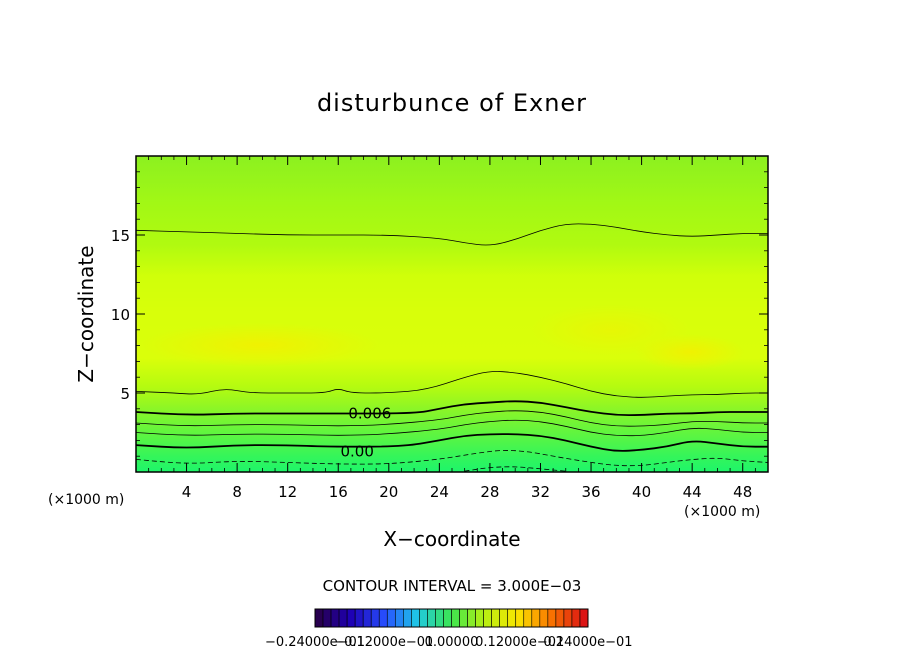  What do you see at coordinates (86, 313) in the screenshot?
I see `y-axis-label: Z−coordinate` at bounding box center [86, 313].